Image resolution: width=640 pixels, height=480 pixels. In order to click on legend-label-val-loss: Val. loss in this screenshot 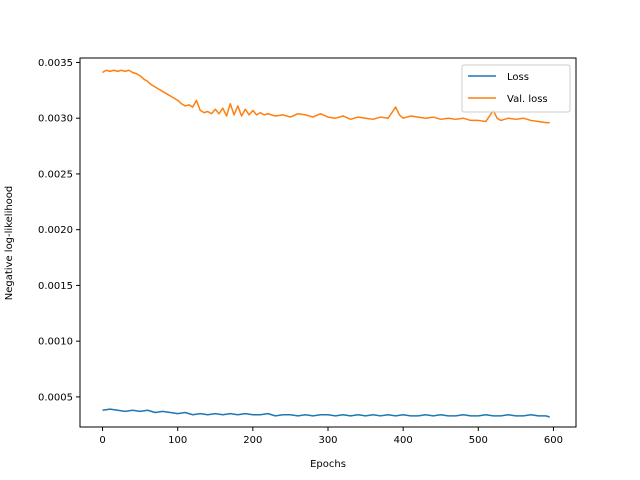, I will do `click(527, 99)`.